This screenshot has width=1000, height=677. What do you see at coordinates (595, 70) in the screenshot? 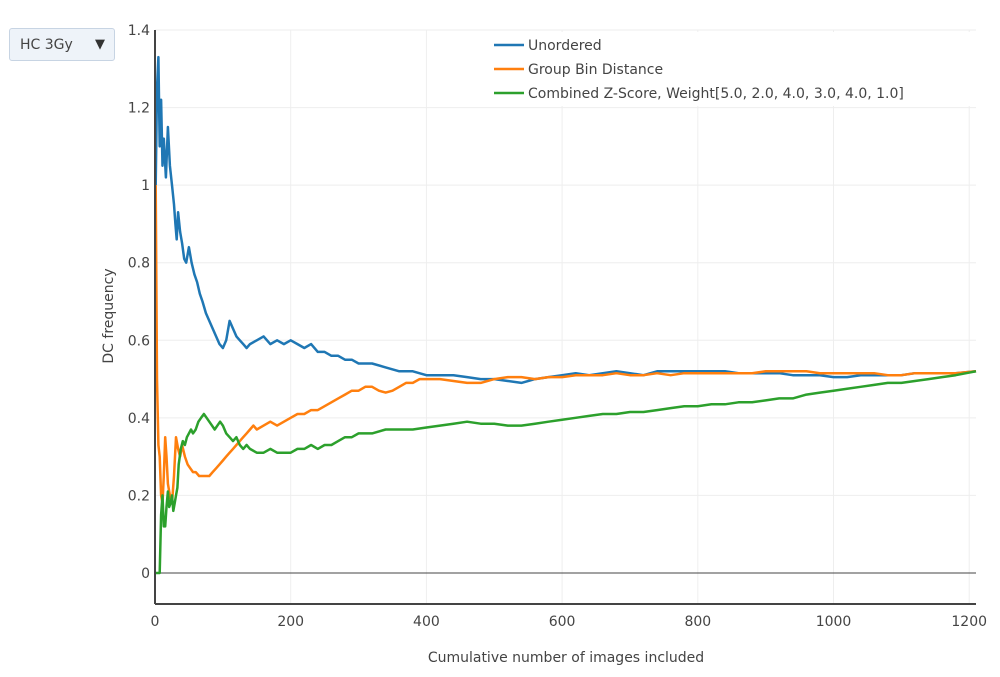
I see `legend-label-2: Group Bin Distance` at bounding box center [595, 70].